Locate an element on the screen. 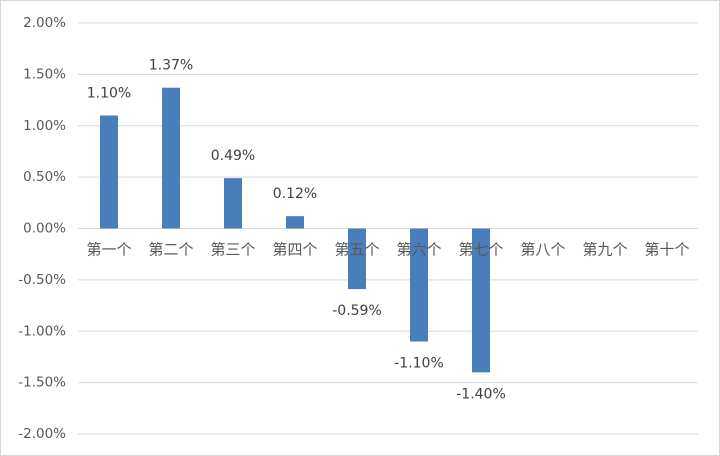  y-tick-label: -2.00% is located at coordinates (42, 434).